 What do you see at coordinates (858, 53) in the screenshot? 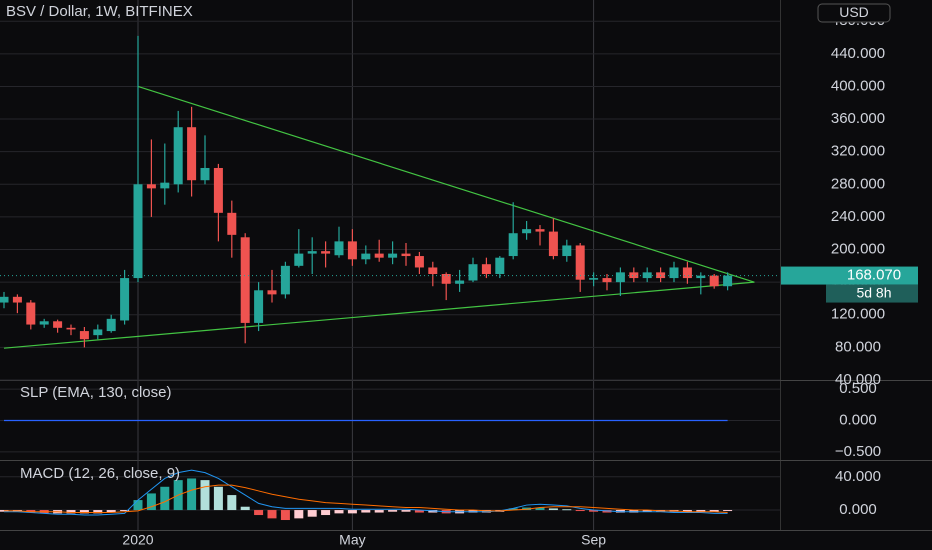
I see `y-tick-label: 440.000` at bounding box center [858, 53].